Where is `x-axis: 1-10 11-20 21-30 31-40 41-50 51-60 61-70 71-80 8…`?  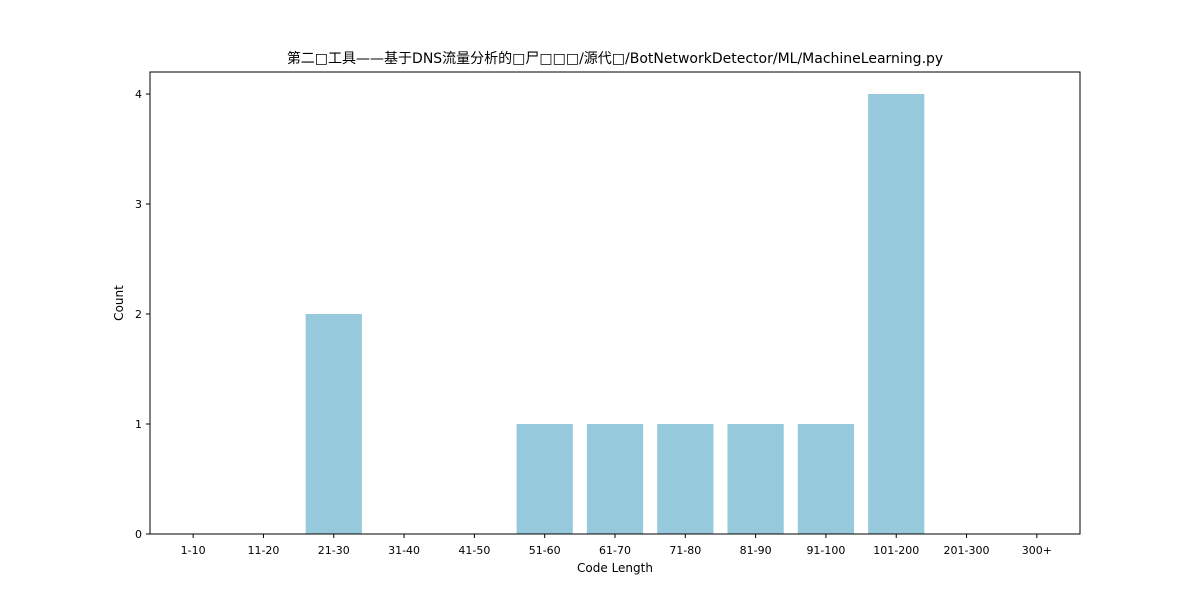 x-axis: 1-10 11-20 21-30 31-40 41-50 51-60 61-70 71-80 8… is located at coordinates (616, 545).